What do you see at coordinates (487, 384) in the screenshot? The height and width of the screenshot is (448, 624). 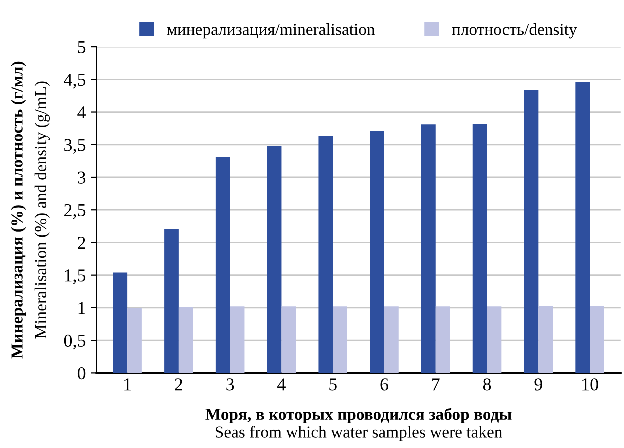 I see `x-tick-label: 8` at bounding box center [487, 384].